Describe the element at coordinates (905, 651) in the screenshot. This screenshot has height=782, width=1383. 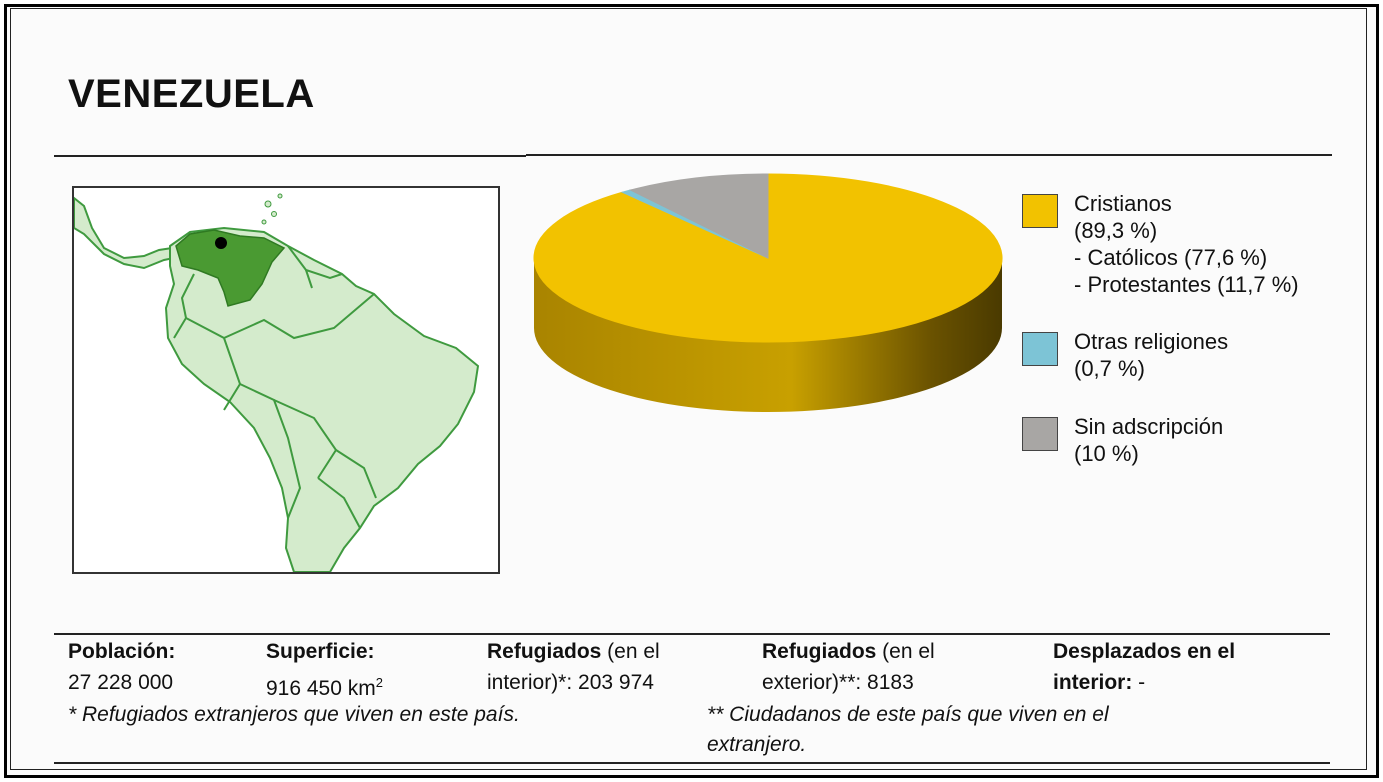
I see `stat-refext-label-rest: (en el` at that location.